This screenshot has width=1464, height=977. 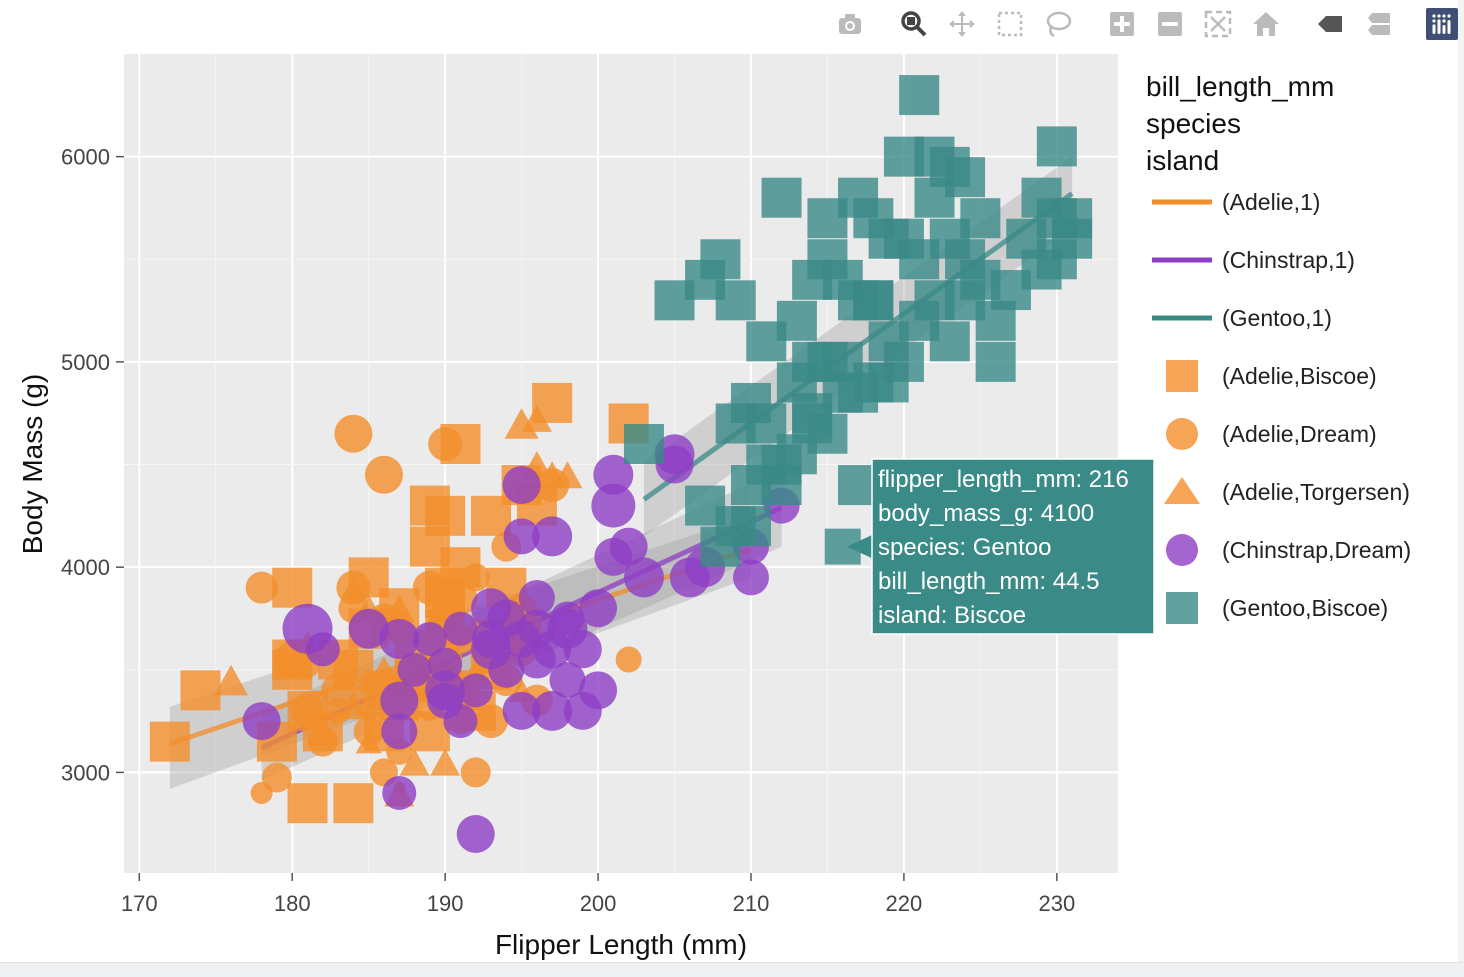 I want to click on zoom-button, so click(x=914, y=24).